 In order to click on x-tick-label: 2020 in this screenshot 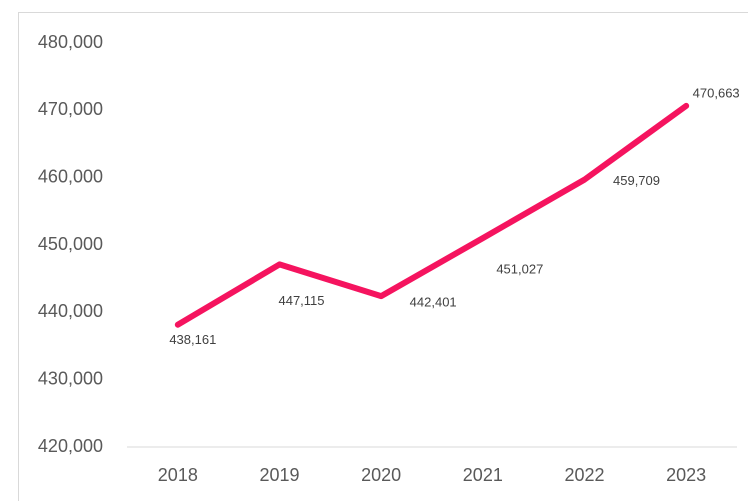, I will do `click(381, 475)`.